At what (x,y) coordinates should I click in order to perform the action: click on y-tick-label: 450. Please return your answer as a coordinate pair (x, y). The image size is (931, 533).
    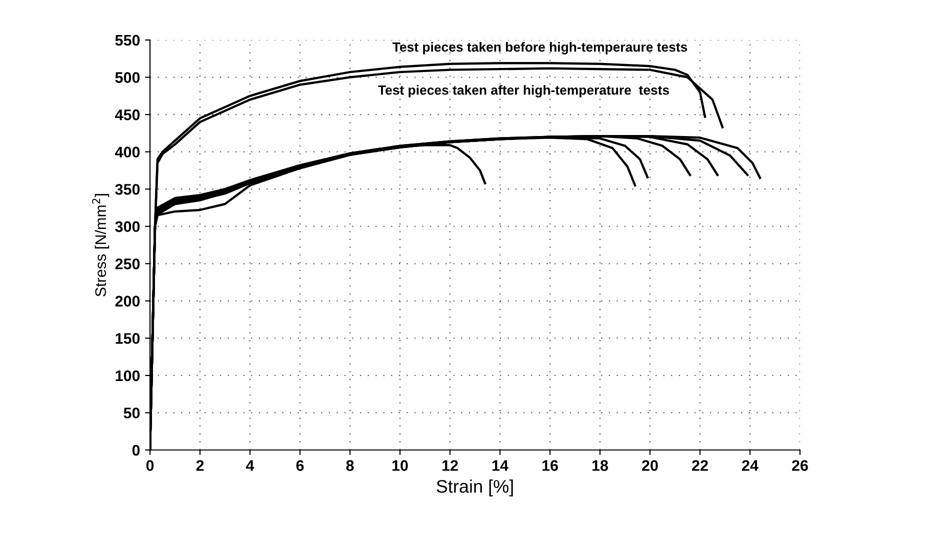
    Looking at the image, I should click on (127, 114).